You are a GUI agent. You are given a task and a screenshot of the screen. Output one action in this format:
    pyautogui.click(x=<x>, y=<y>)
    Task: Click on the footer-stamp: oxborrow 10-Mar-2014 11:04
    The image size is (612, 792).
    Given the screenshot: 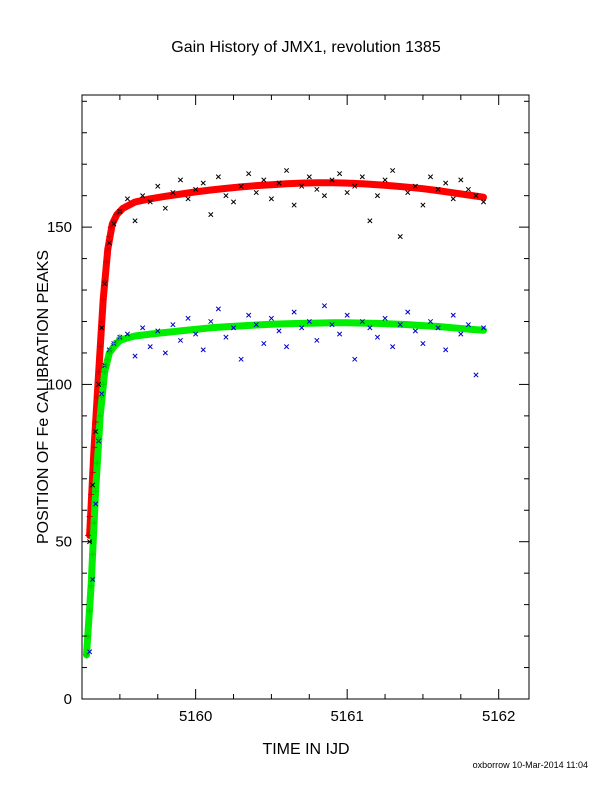 What is the action you would take?
    pyautogui.click(x=530, y=765)
    